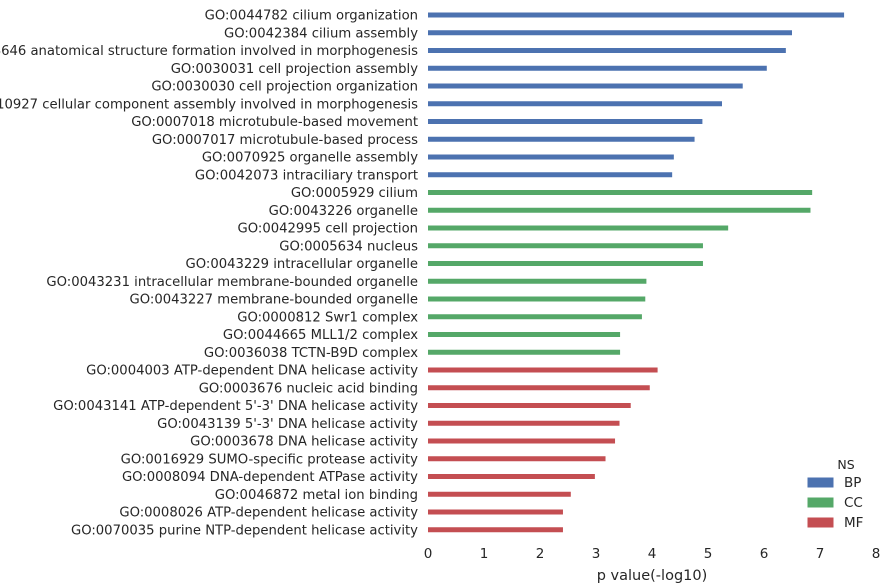 This screenshot has height=587, width=885. Describe the element at coordinates (820, 502) in the screenshot. I see `legend-swatch-cc` at that location.